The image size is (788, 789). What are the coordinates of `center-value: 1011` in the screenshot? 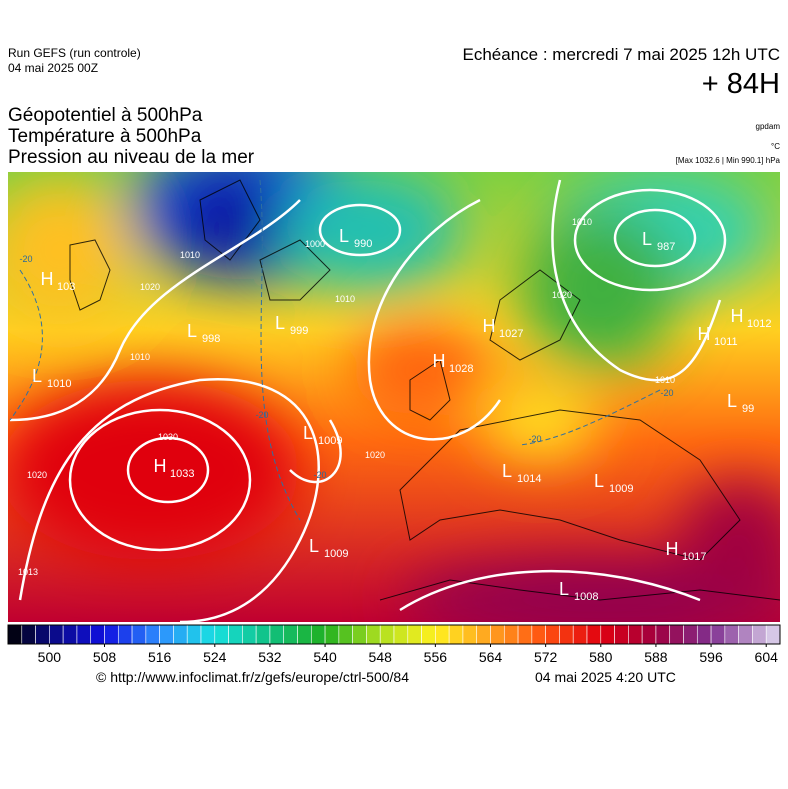 It's located at (726, 342).